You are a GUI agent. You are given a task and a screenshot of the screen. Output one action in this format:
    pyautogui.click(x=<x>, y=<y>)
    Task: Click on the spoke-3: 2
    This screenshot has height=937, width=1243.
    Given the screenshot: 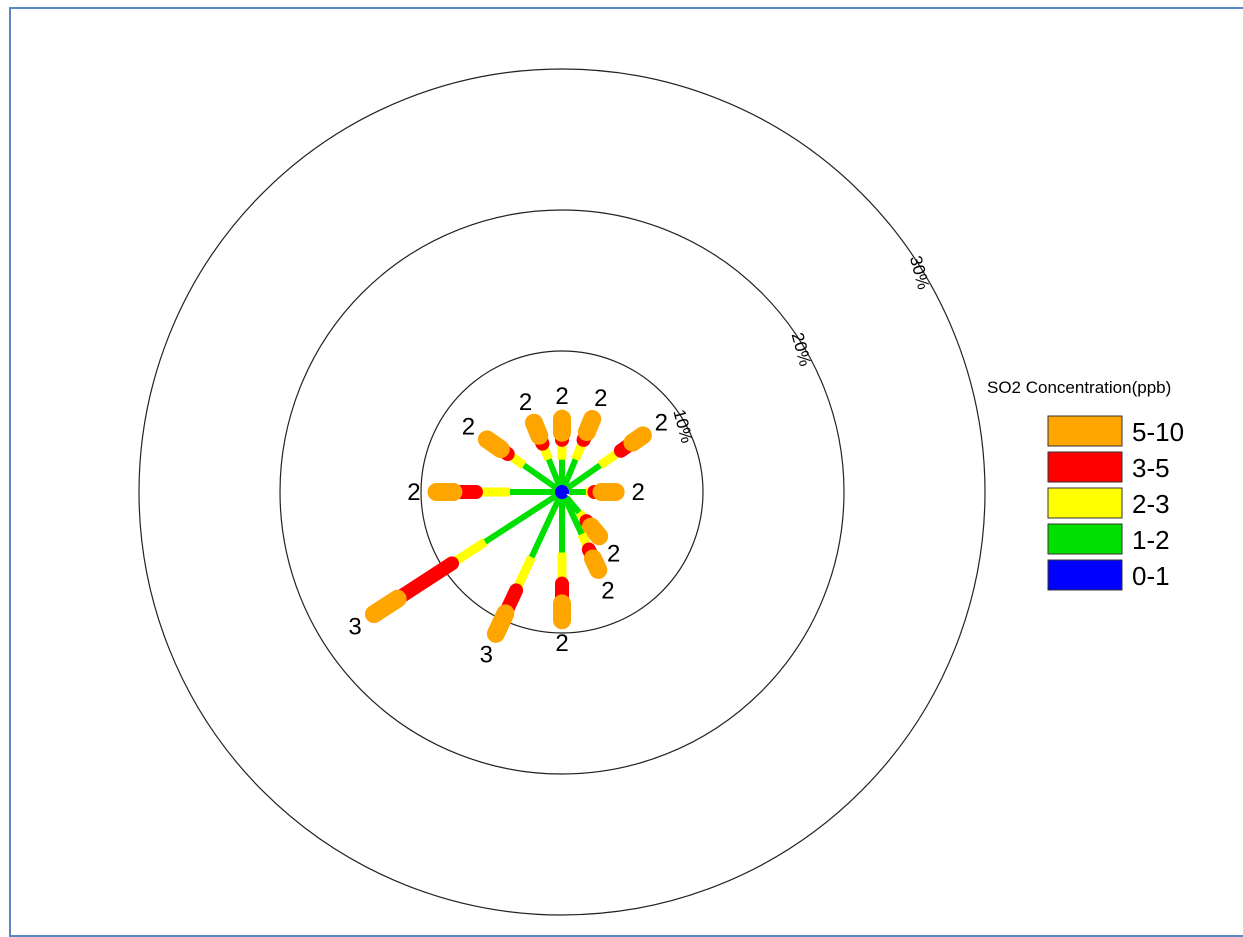 What is the action you would take?
    pyautogui.click(x=603, y=492)
    